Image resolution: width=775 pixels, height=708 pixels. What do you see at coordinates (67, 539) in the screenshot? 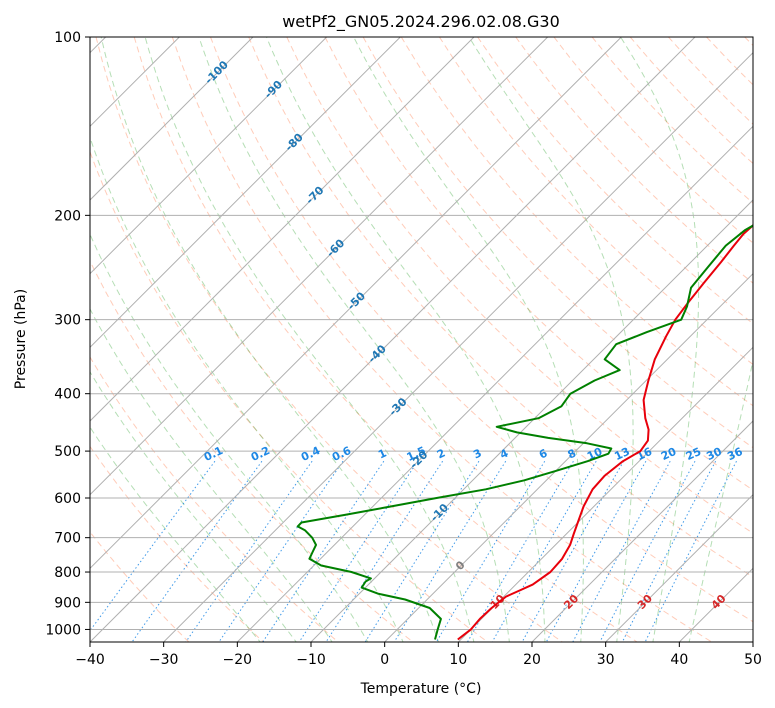
I see `y-tick-label: 700` at bounding box center [67, 539].